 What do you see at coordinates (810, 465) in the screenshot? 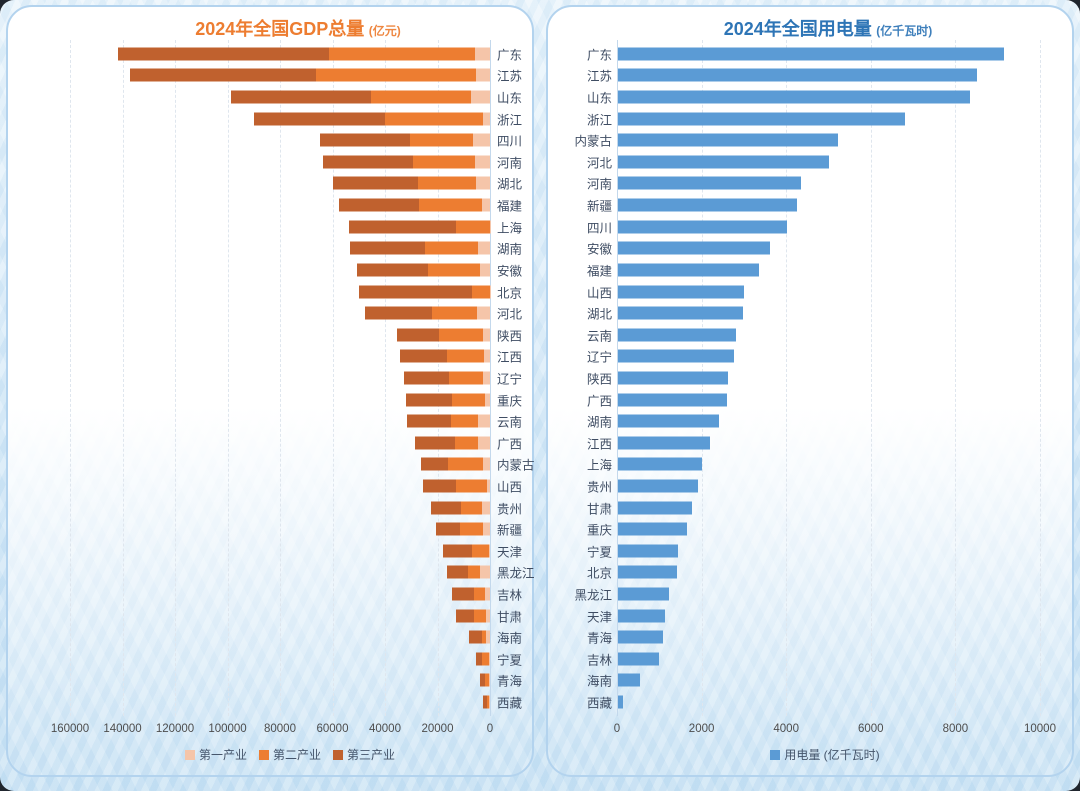
I see `chart-row: 上海` at bounding box center [810, 465].